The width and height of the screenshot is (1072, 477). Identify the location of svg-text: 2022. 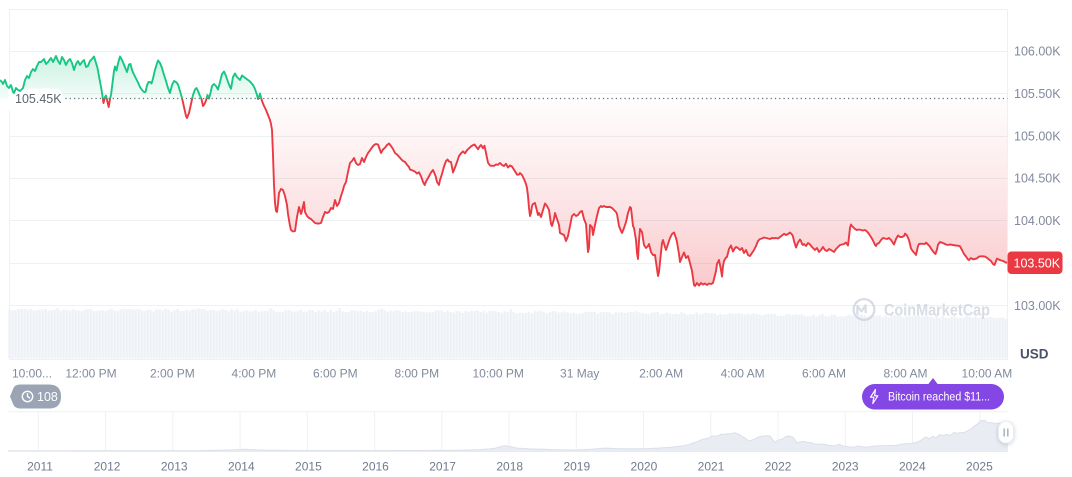
(778, 467).